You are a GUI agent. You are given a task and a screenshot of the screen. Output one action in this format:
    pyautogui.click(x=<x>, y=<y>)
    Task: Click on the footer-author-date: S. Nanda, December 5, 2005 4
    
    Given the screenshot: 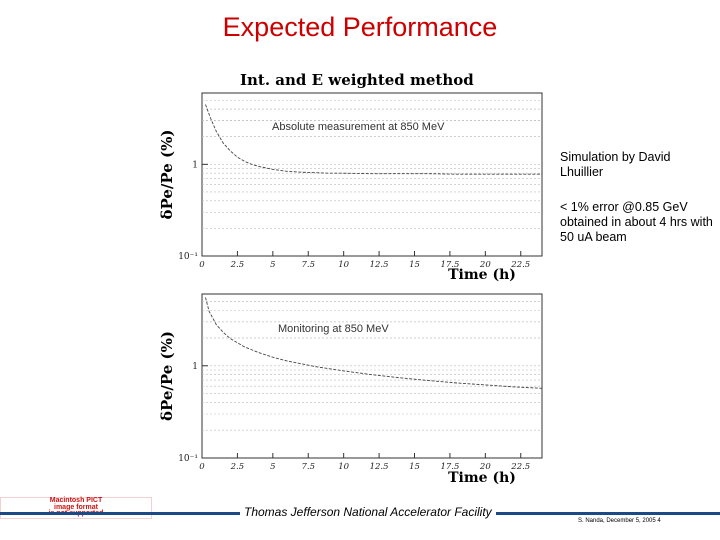 What is the action you would take?
    pyautogui.click(x=619, y=521)
    